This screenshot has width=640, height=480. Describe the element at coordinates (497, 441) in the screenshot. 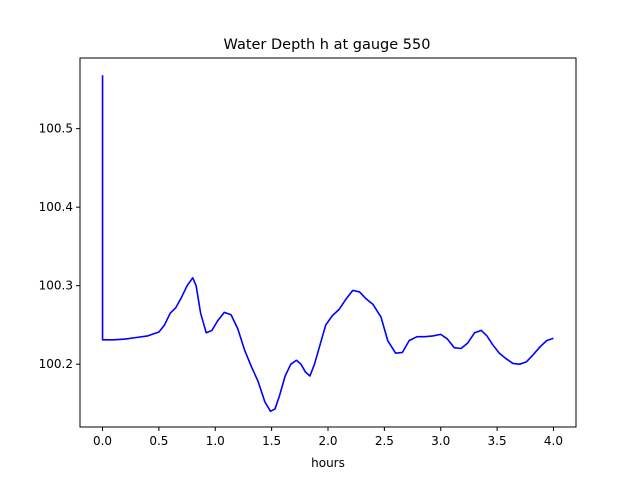

I see `x-tick-label: 3.5` at that location.